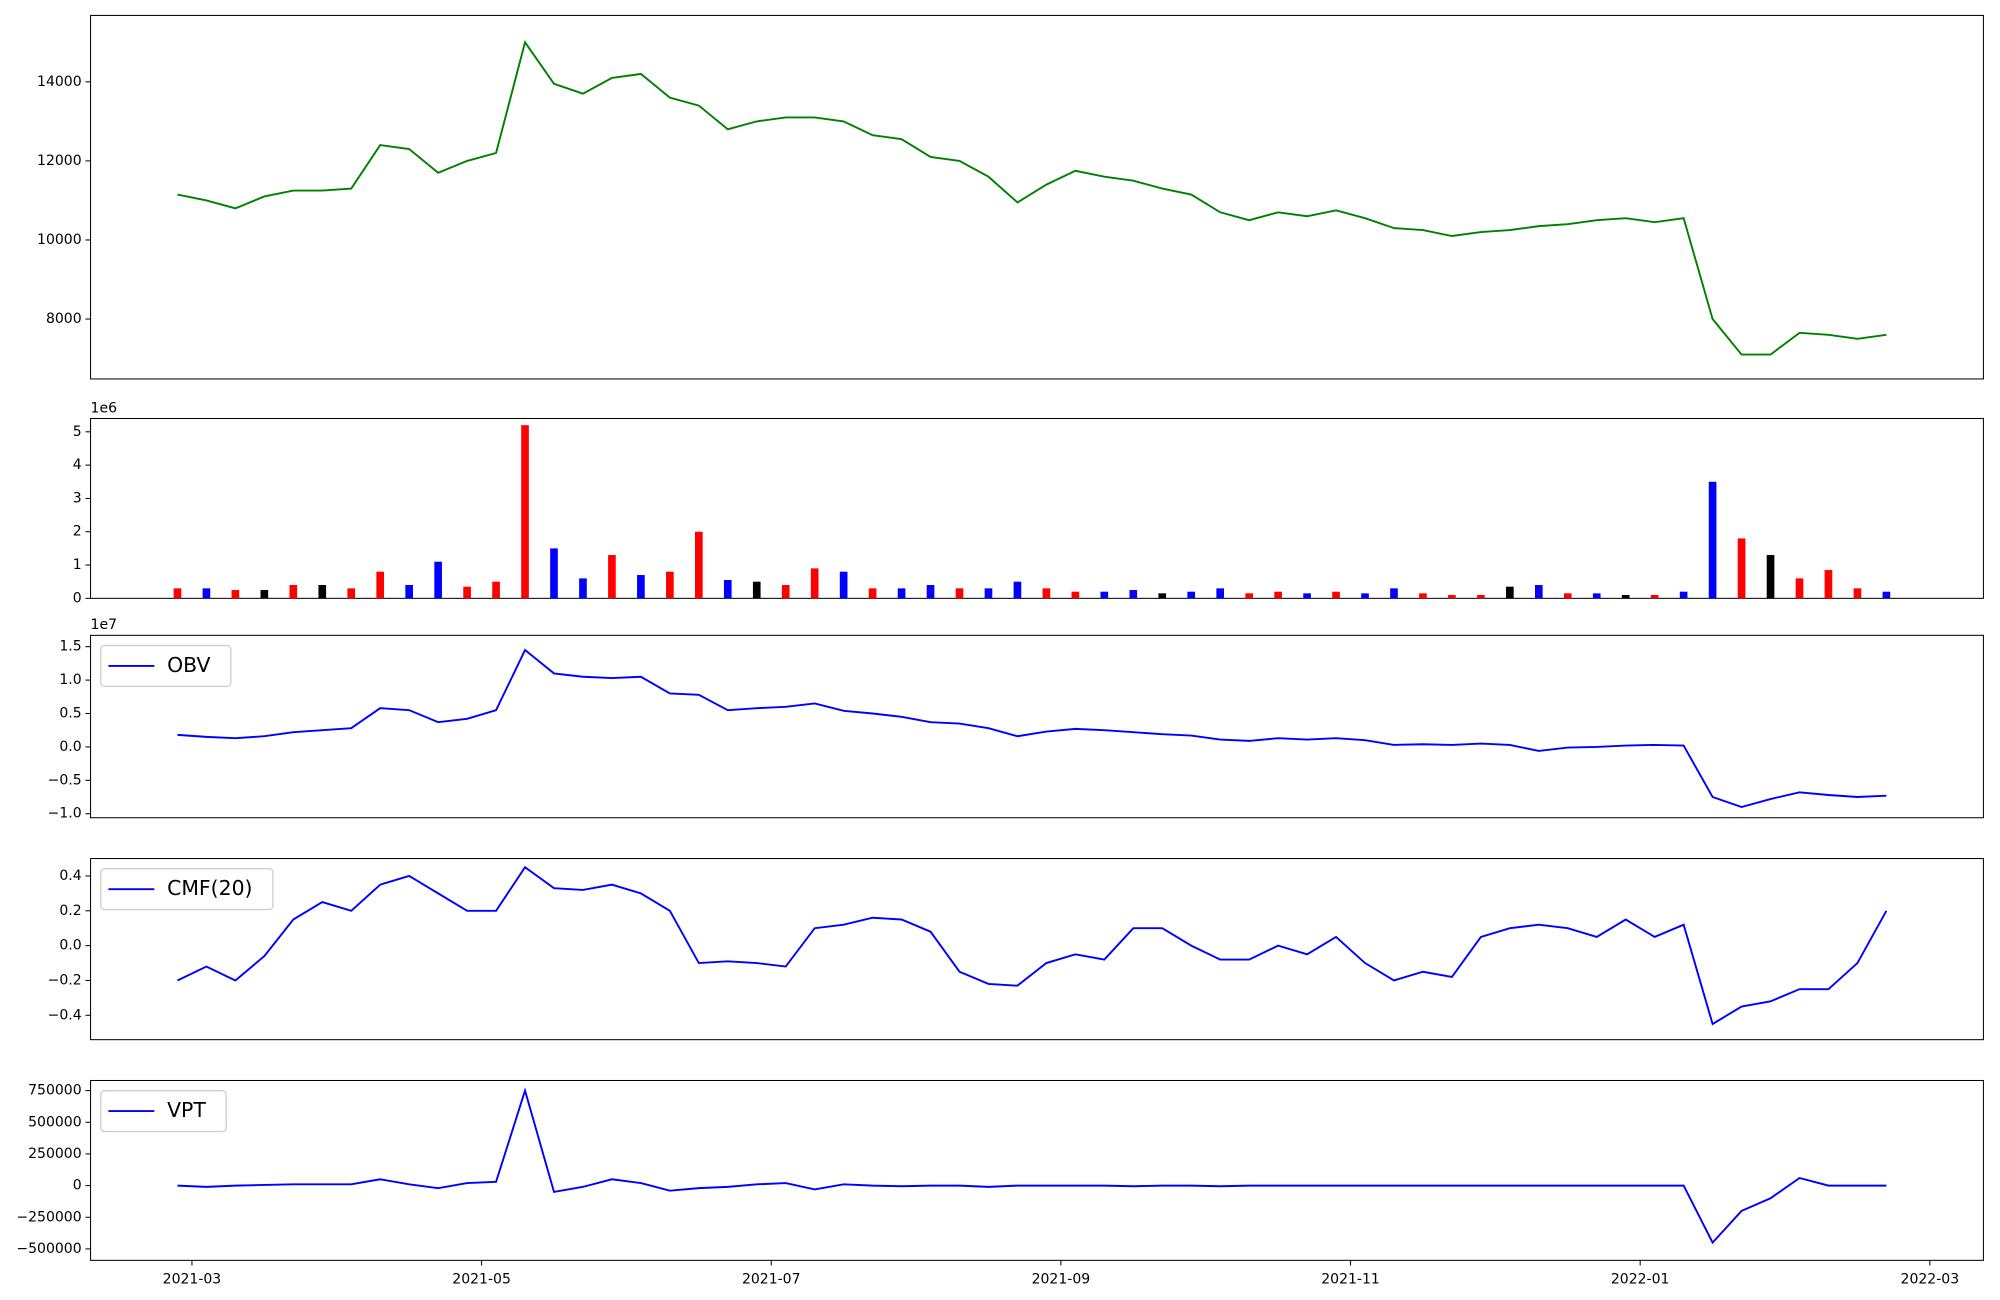 This screenshot has height=1300, width=2000. What do you see at coordinates (55, 1122) in the screenshot?
I see `y-tick-label: 500000` at bounding box center [55, 1122].